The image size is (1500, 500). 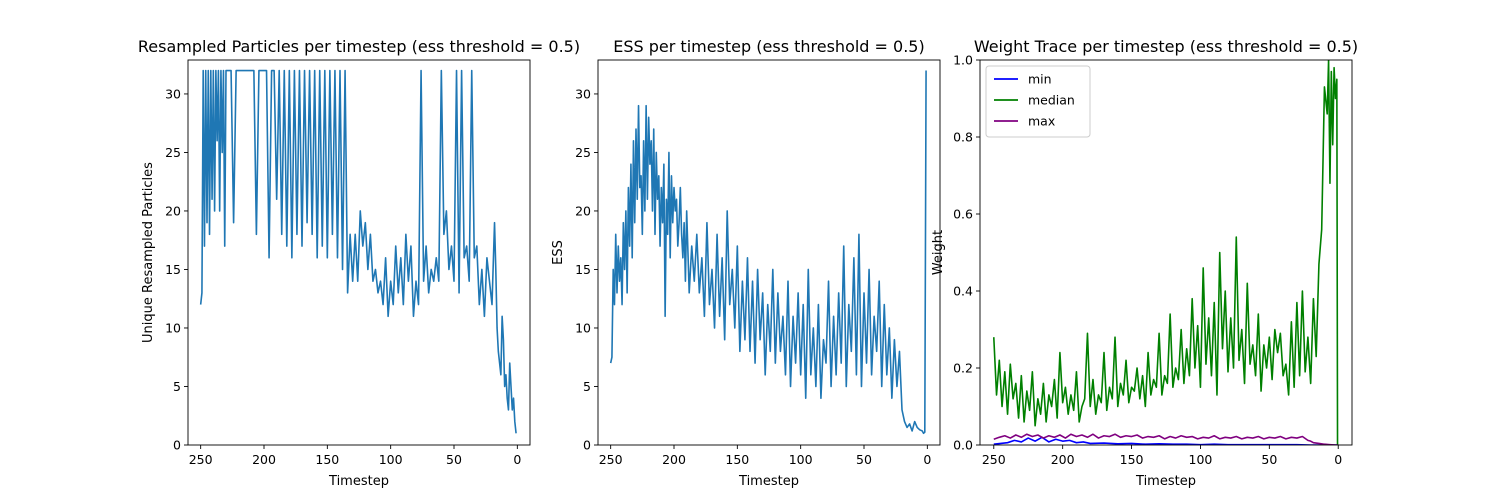 What do you see at coordinates (1166, 439) in the screenshot?
I see `series-line-max` at bounding box center [1166, 439].